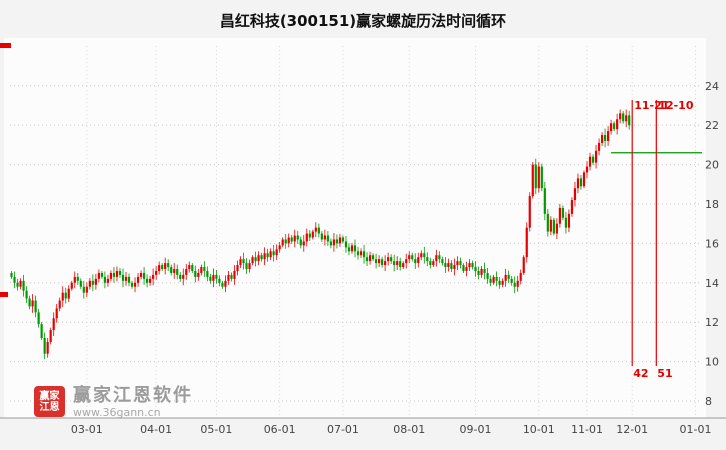  I want to click on svg-text: 16, so click(712, 243).